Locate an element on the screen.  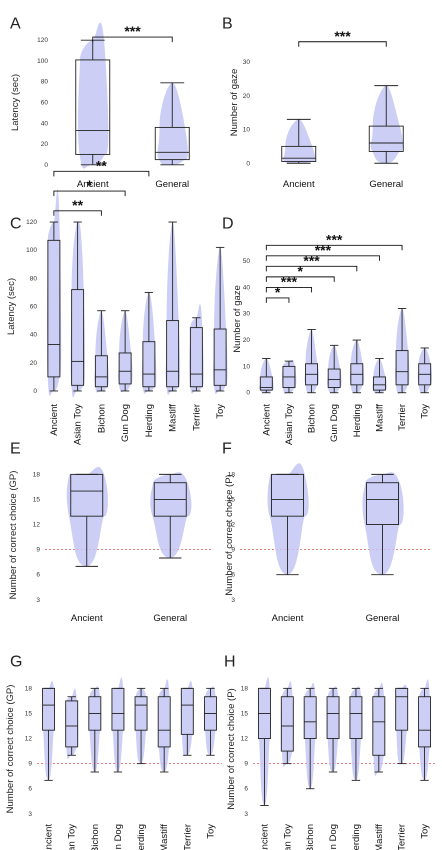
panel-label: B is located at coordinates (227, 23).